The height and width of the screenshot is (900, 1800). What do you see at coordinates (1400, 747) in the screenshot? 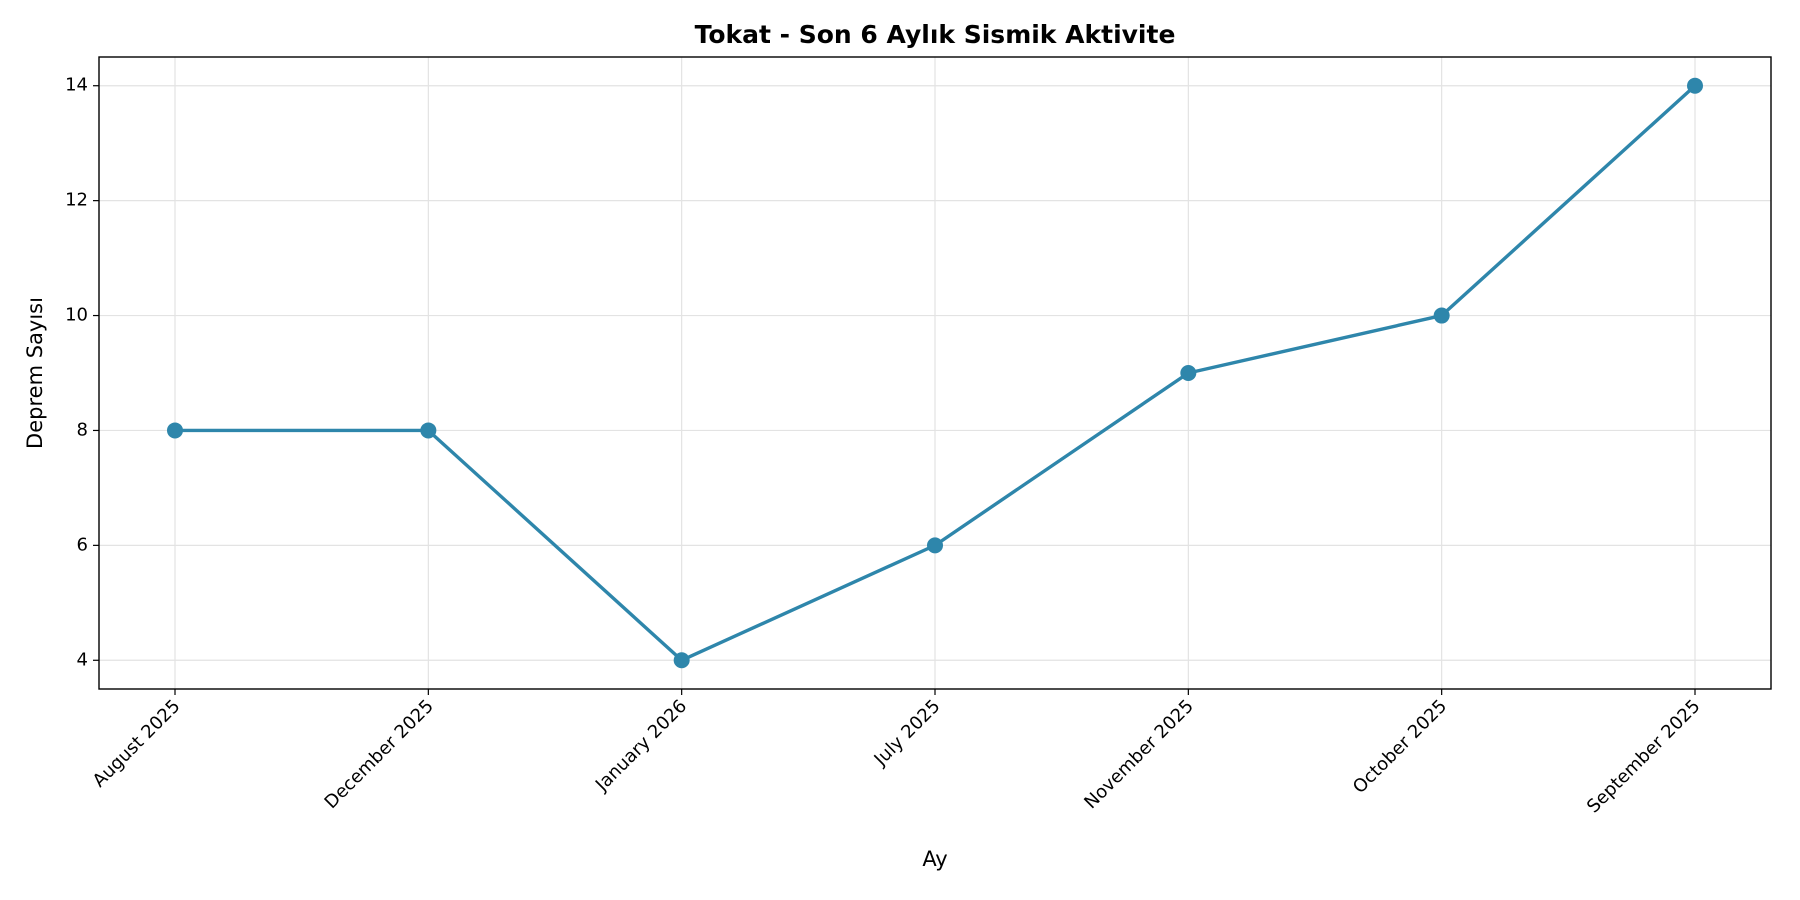
I see `x-tick-label: October 2025` at bounding box center [1400, 747].